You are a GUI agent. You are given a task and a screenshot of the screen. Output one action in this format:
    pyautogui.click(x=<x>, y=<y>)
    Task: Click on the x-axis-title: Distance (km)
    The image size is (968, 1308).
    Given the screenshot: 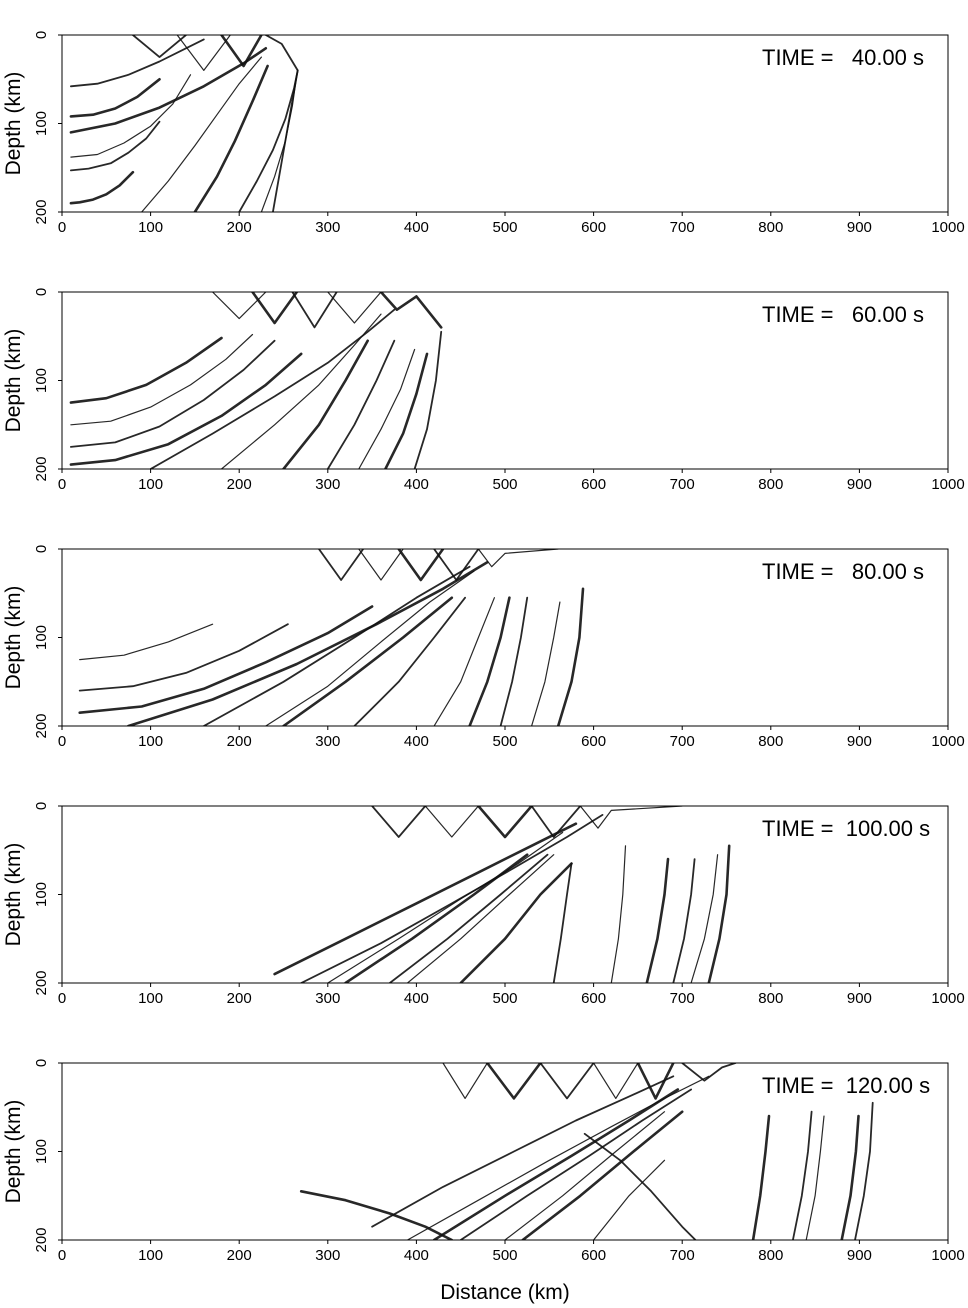 What is the action you would take?
    pyautogui.click(x=505, y=1292)
    